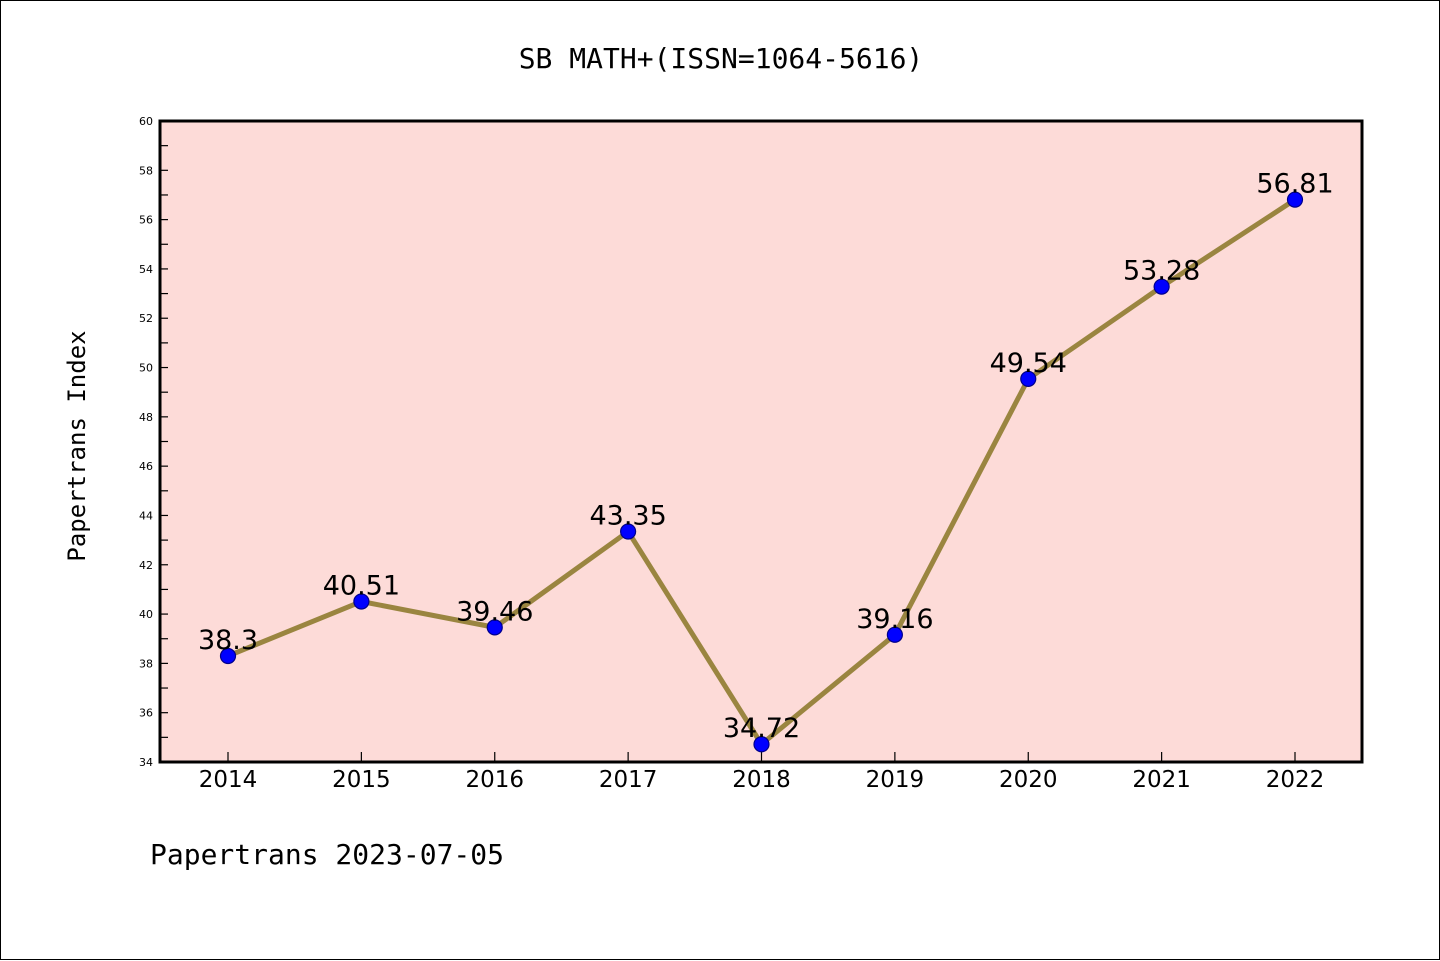 The image size is (1440, 961). Describe the element at coordinates (146, 318) in the screenshot. I see `y-tick-label: 52` at that location.